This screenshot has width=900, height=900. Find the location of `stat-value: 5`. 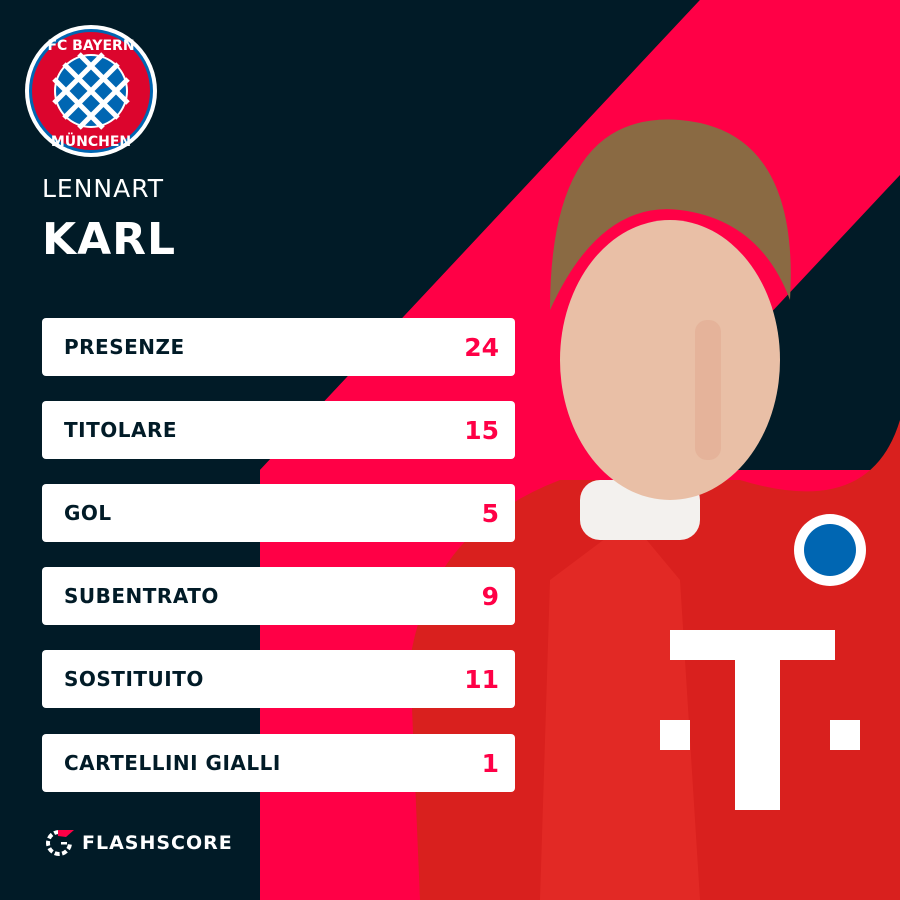

stat-value: 5 is located at coordinates (490, 513).